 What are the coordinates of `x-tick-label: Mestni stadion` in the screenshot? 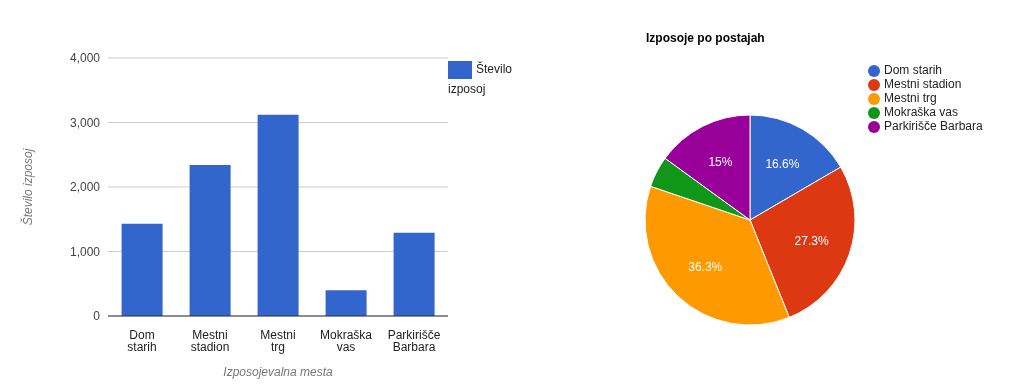 It's located at (210, 340).